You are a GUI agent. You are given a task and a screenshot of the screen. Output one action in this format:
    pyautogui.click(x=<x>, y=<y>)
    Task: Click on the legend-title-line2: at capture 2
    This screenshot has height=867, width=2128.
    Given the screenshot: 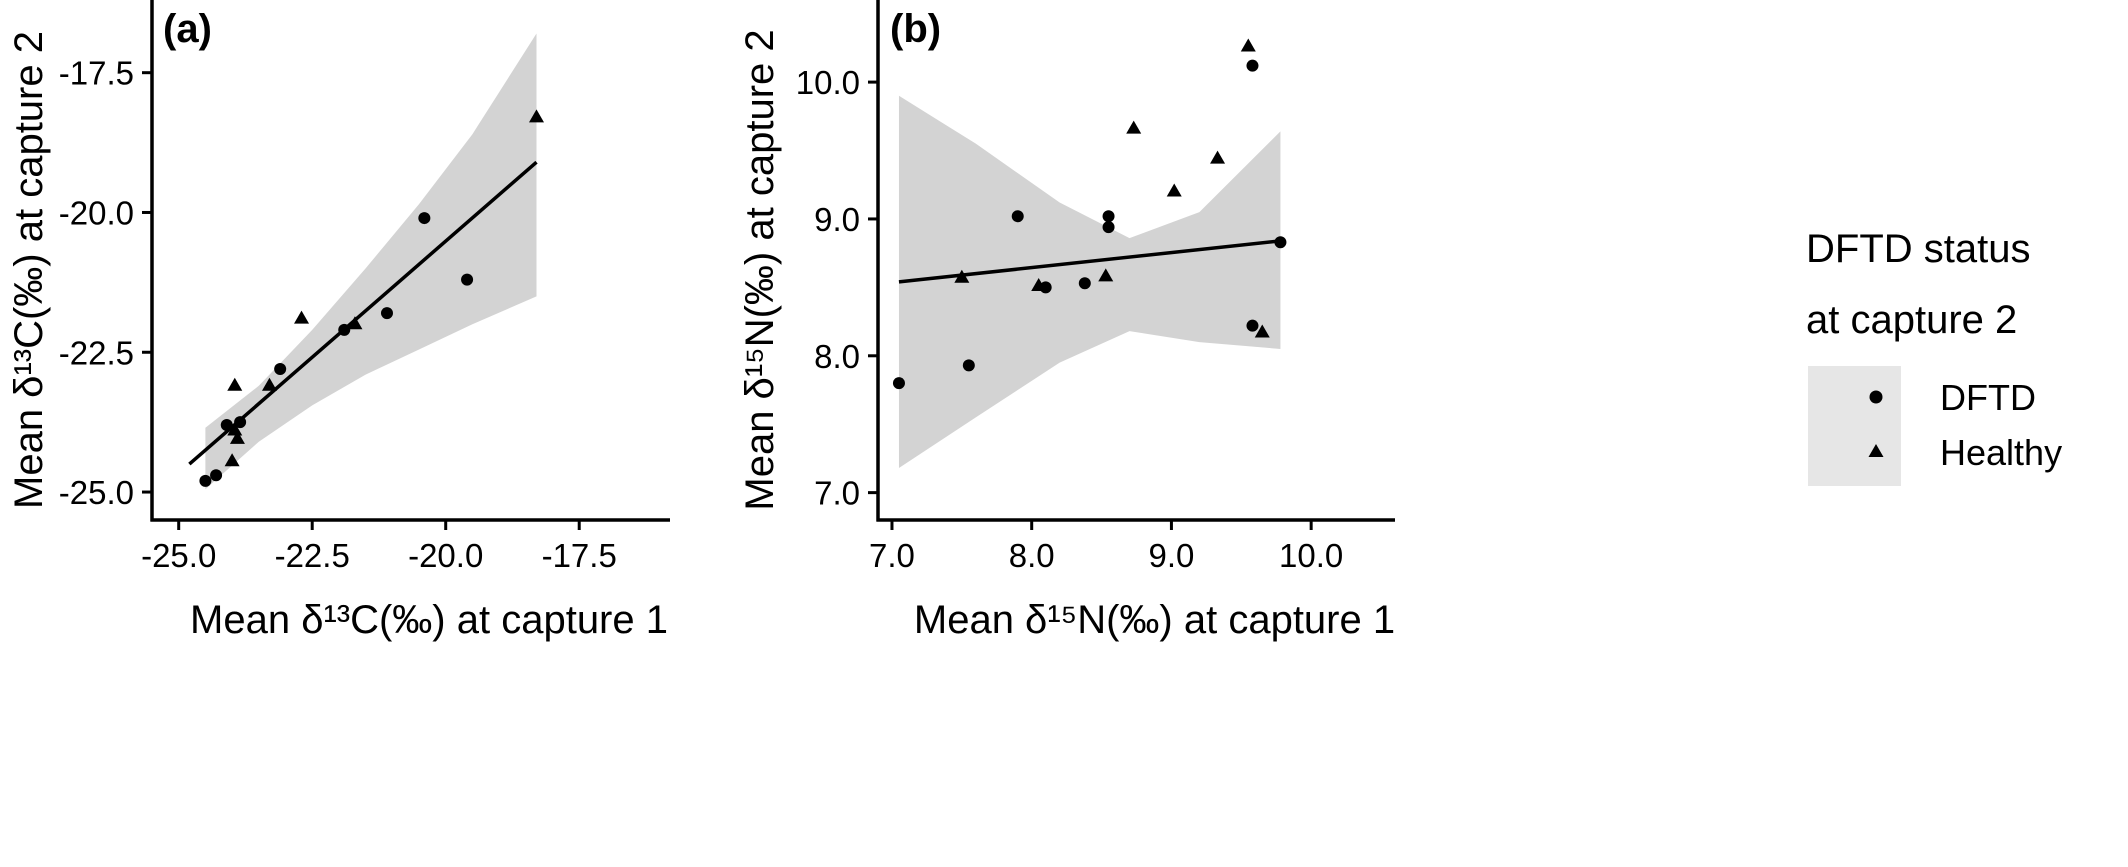 What is the action you would take?
    pyautogui.click(x=1911, y=320)
    